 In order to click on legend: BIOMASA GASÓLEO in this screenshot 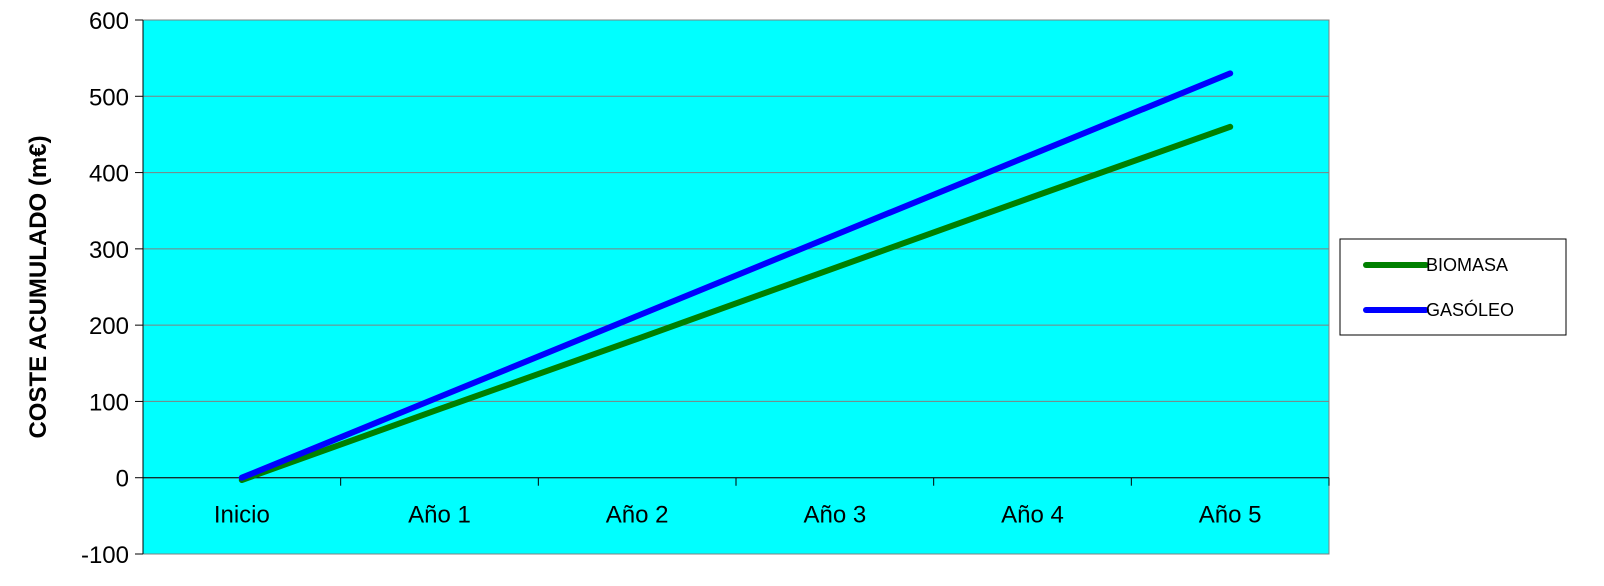, I will do `click(1453, 287)`.